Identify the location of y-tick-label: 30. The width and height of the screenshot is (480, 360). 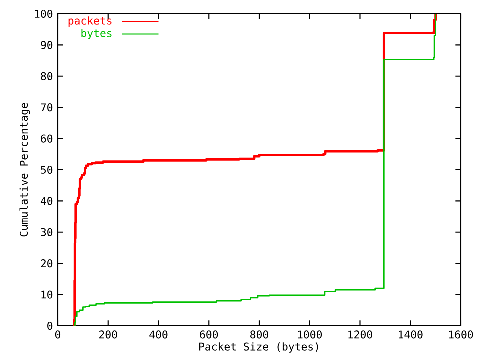
(47, 232).